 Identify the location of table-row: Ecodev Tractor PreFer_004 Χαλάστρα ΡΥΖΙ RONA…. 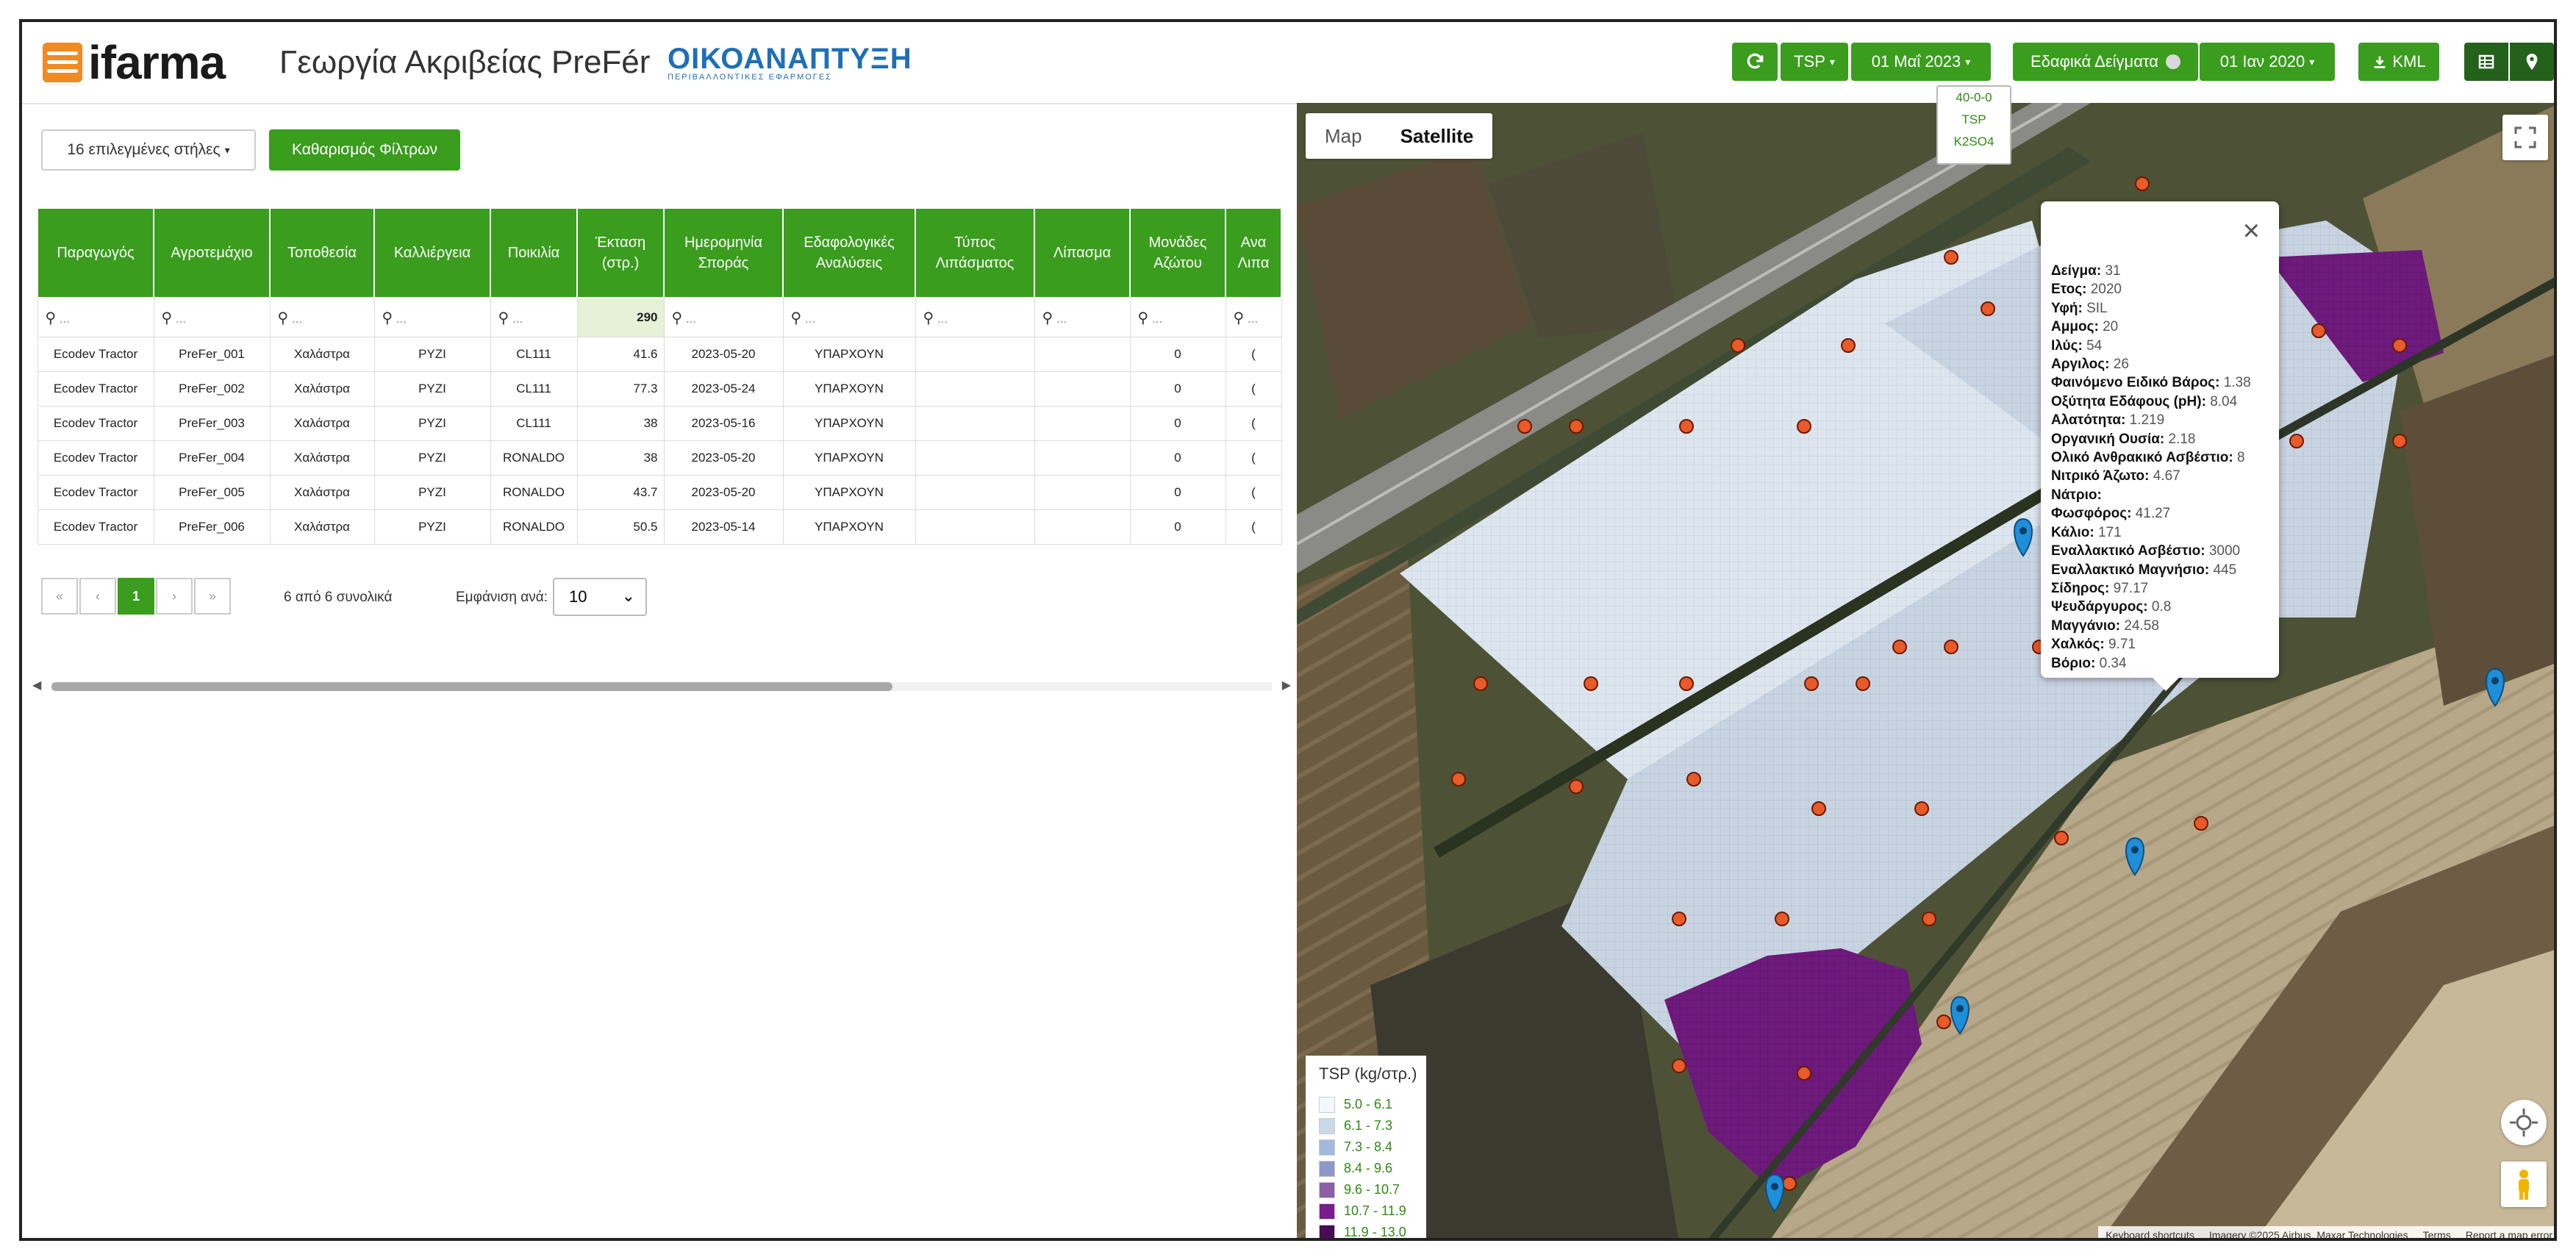
(659, 458).